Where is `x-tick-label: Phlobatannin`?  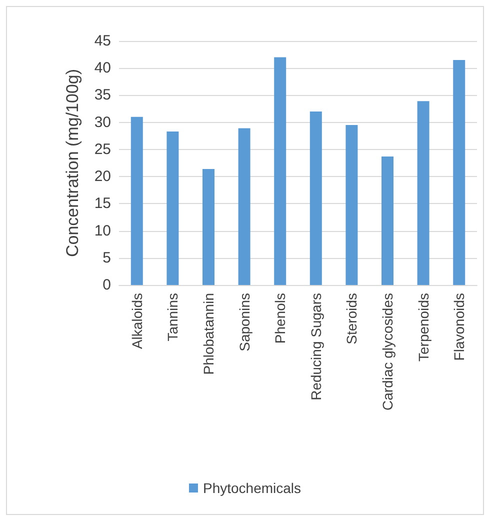 x-tick-label: Phlobatannin is located at coordinates (208, 334).